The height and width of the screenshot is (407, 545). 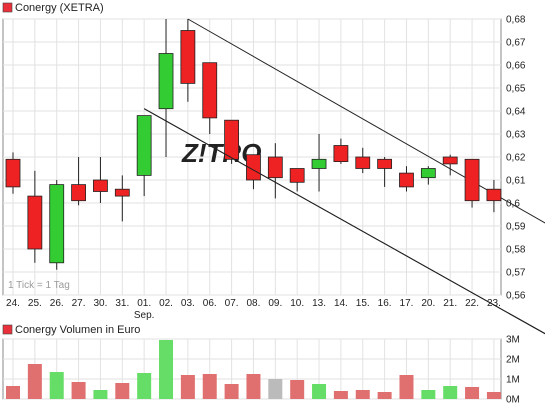 I want to click on price-y-tick-label: 0,6, so click(x=513, y=204).